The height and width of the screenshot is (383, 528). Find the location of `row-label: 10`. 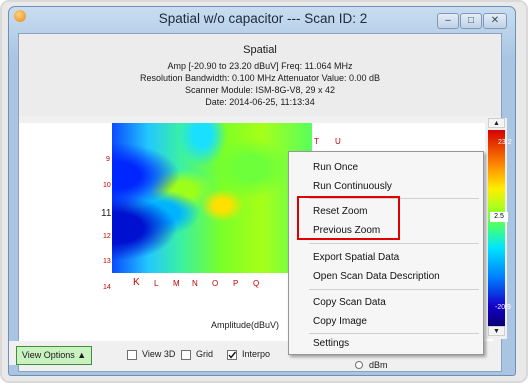

row-label: 10 is located at coordinates (107, 185).